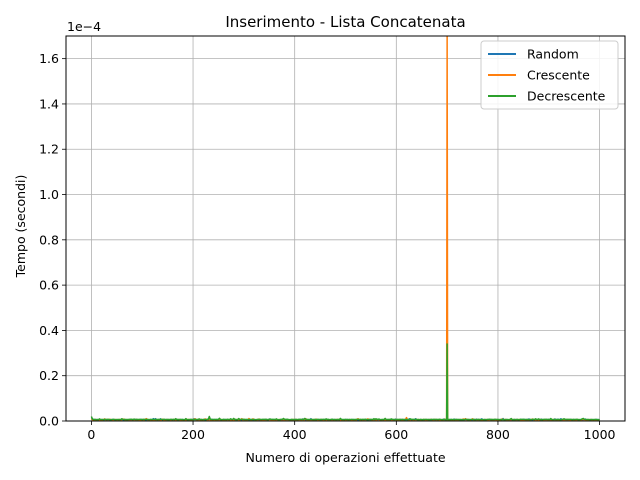 This screenshot has height=480, width=640. Describe the element at coordinates (351, 431) in the screenshot. I see `x-axis-ticks: 0 200 400 600 800 1000` at that location.